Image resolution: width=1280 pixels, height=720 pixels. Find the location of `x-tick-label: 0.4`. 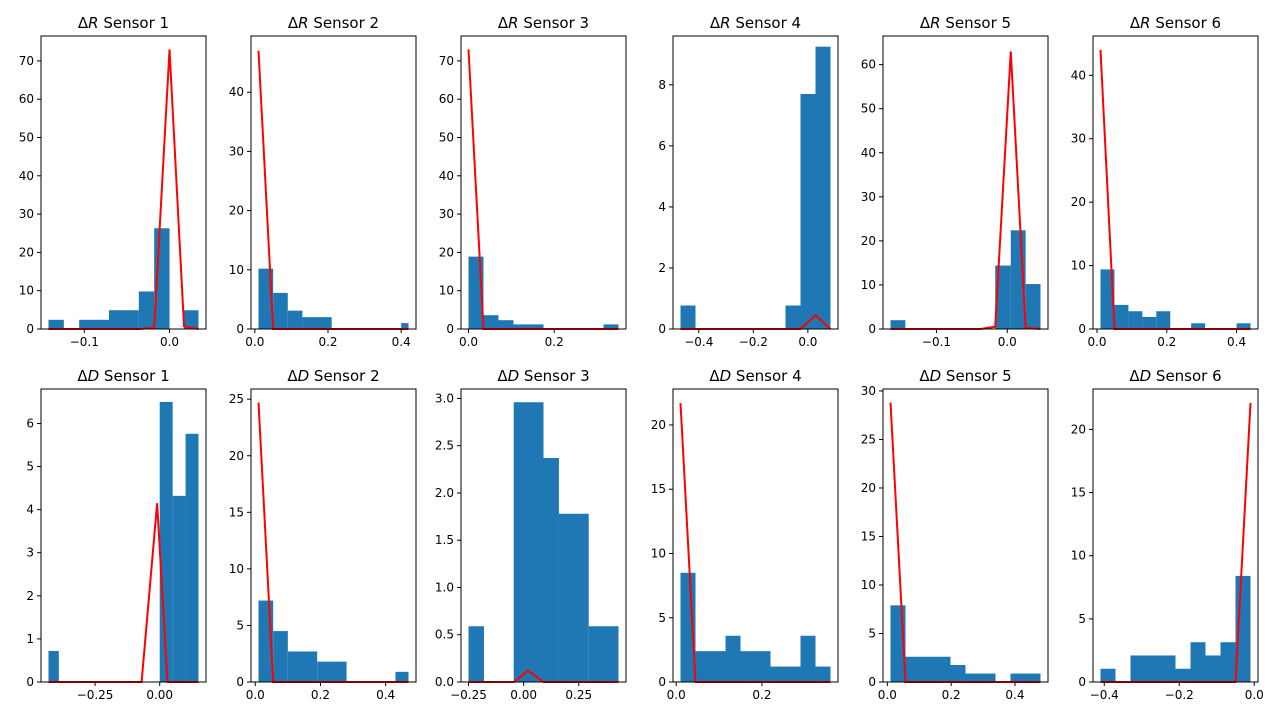

x-tick-label: 0.4 is located at coordinates (1236, 342).